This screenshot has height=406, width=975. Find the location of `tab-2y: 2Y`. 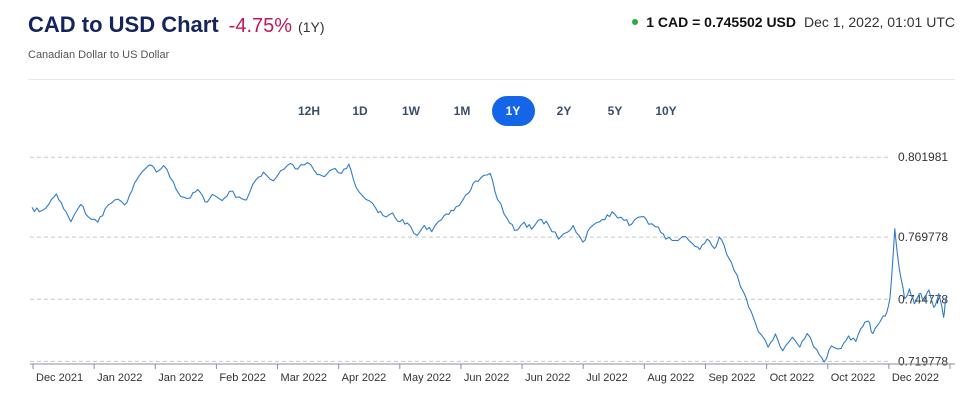

tab-2y: 2Y is located at coordinates (564, 111).